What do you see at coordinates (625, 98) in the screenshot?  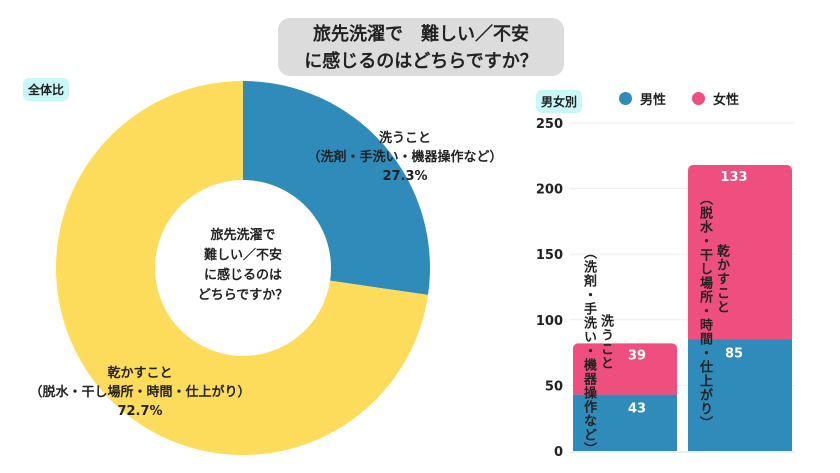 I see `male-dot-icon` at bounding box center [625, 98].